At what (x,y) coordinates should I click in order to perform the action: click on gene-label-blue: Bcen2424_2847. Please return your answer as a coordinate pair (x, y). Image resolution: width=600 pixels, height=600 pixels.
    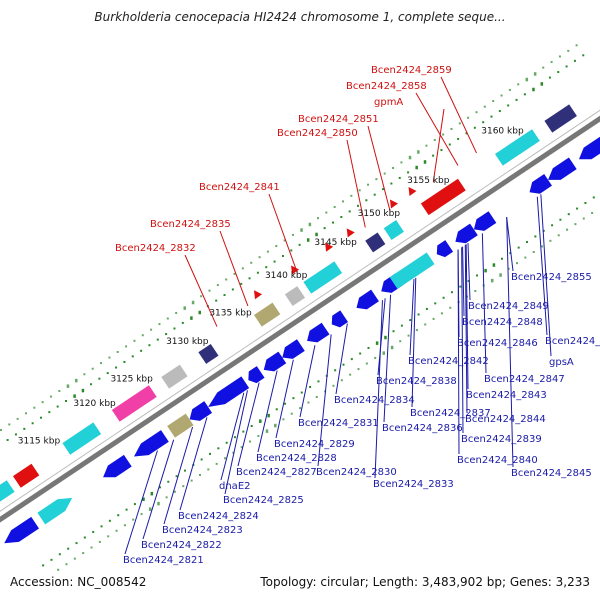
    Looking at the image, I should click on (524, 379).